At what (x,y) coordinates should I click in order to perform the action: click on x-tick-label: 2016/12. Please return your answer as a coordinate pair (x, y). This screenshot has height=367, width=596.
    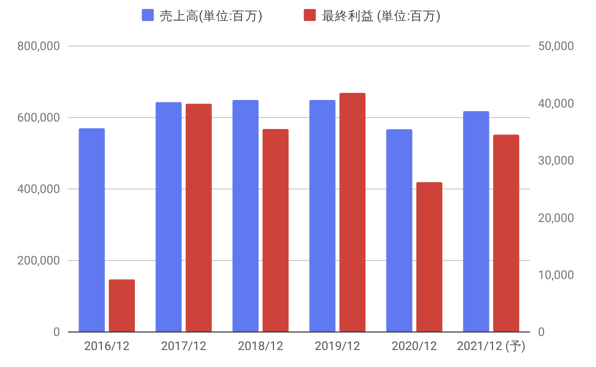
    Looking at the image, I should click on (107, 346).